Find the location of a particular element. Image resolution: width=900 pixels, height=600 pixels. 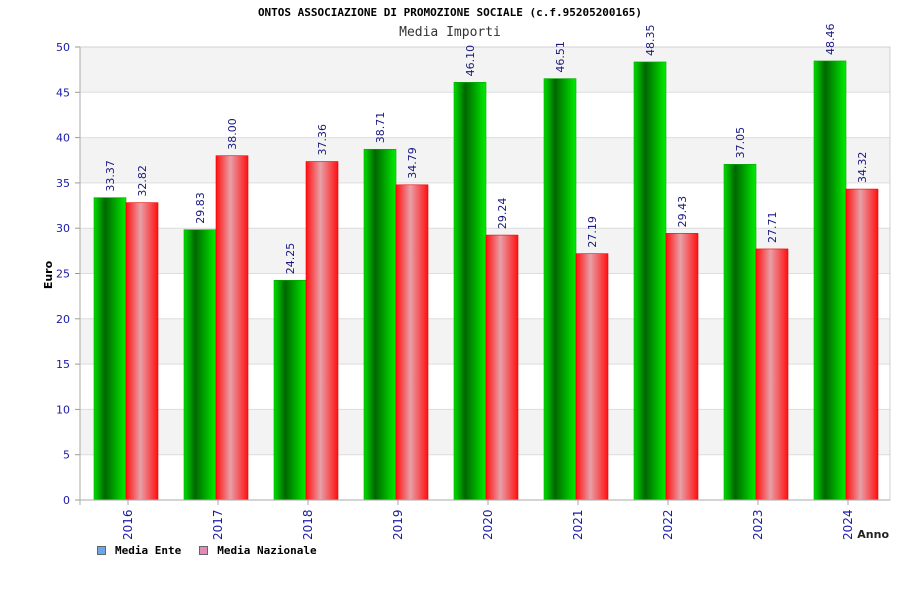

x-axis: 2016 2017 2018 2019 2020 2021 2022 2023 2024 is located at coordinates (485, 519).